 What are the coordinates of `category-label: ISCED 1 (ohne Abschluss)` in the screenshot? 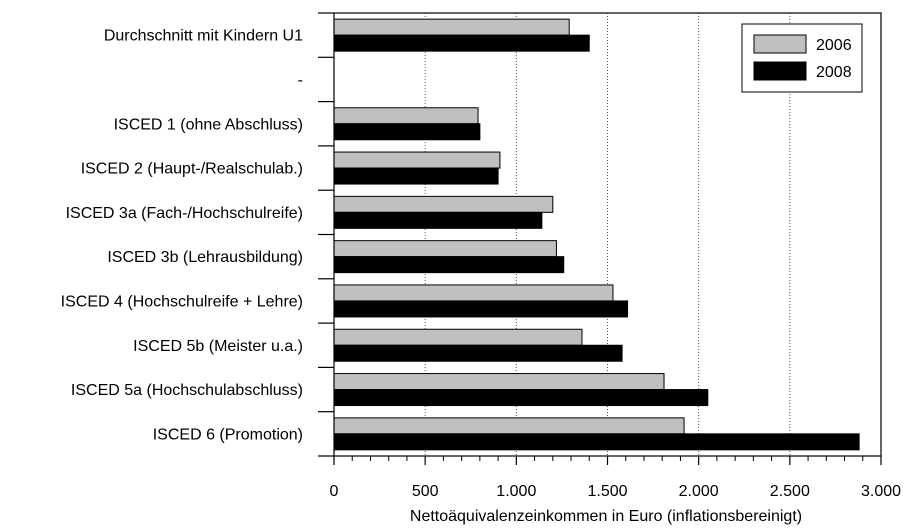 It's located at (208, 124).